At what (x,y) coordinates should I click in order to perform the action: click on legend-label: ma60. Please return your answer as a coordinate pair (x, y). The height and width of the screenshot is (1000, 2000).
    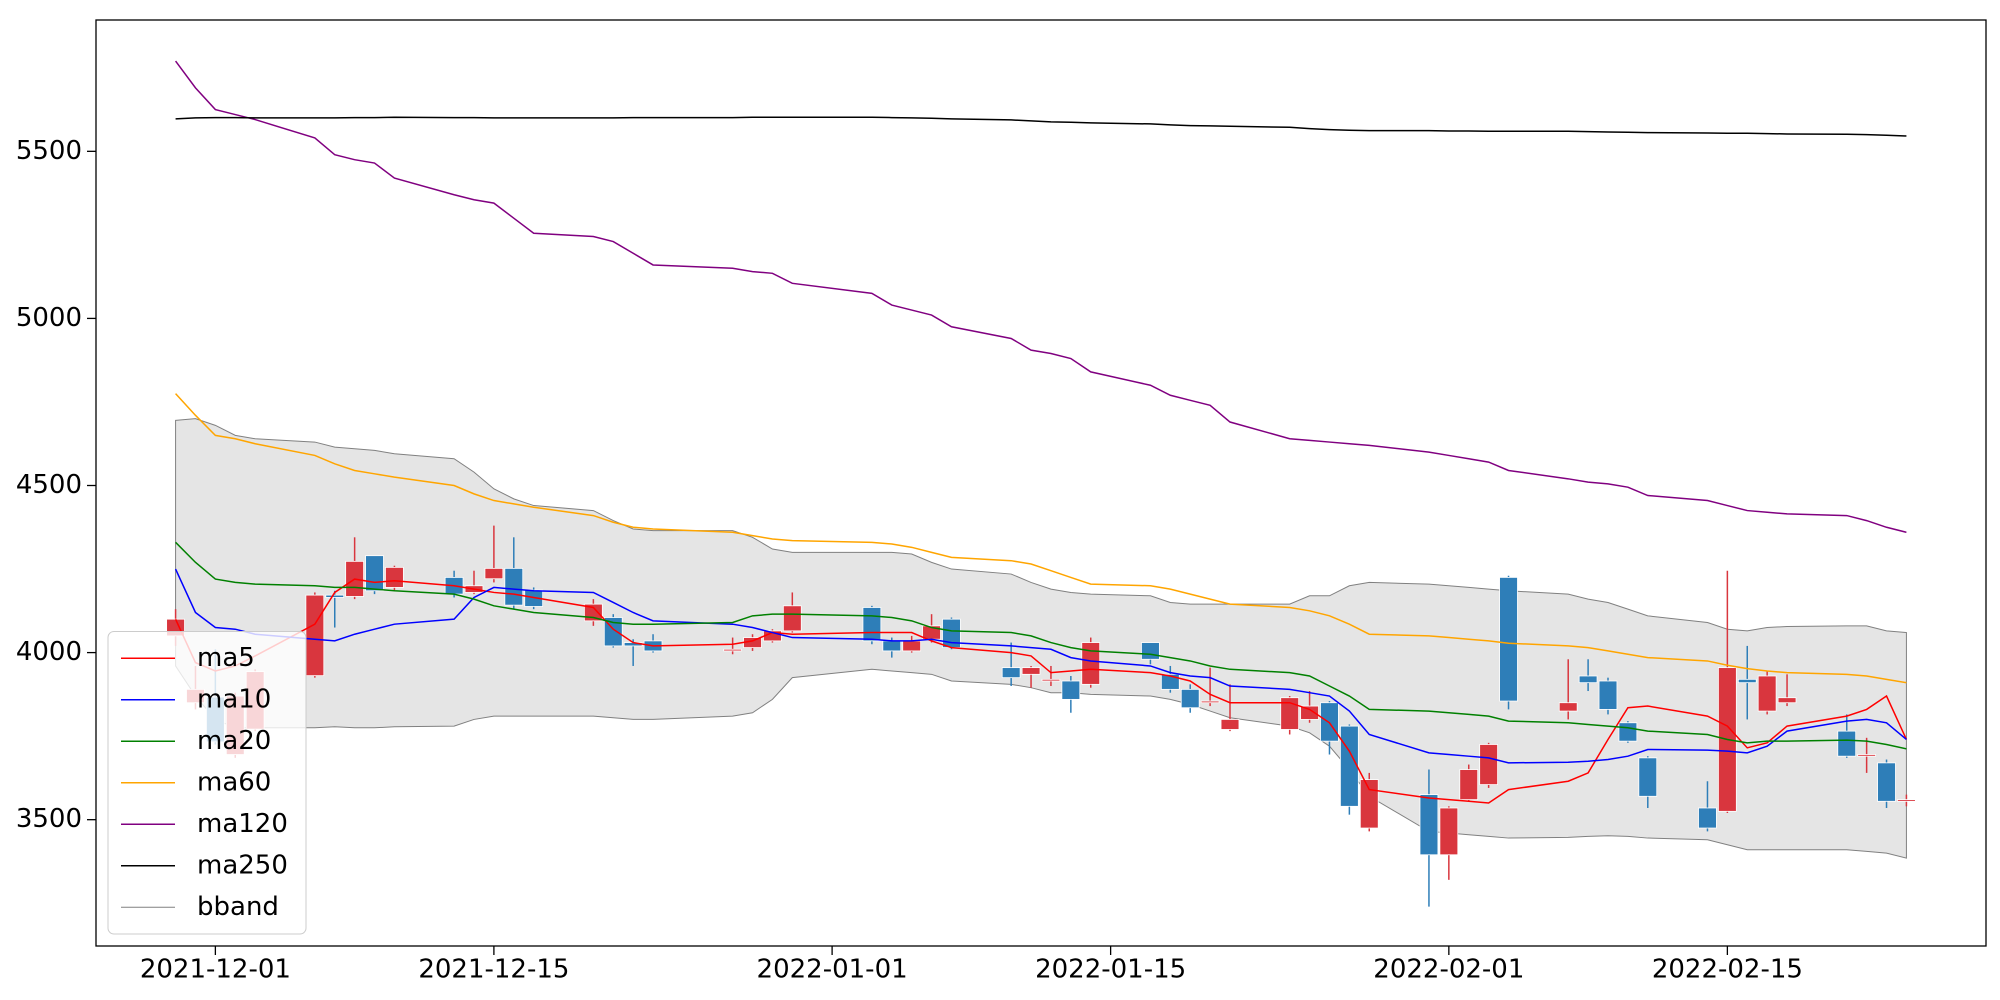
    Looking at the image, I should click on (234, 782).